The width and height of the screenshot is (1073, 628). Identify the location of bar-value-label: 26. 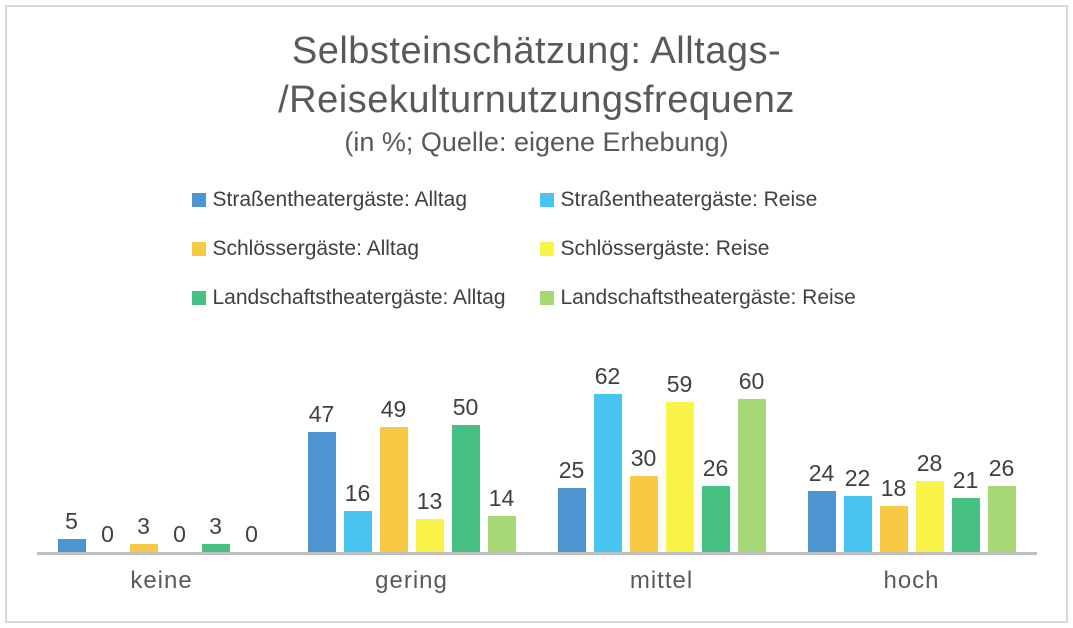
(715, 468).